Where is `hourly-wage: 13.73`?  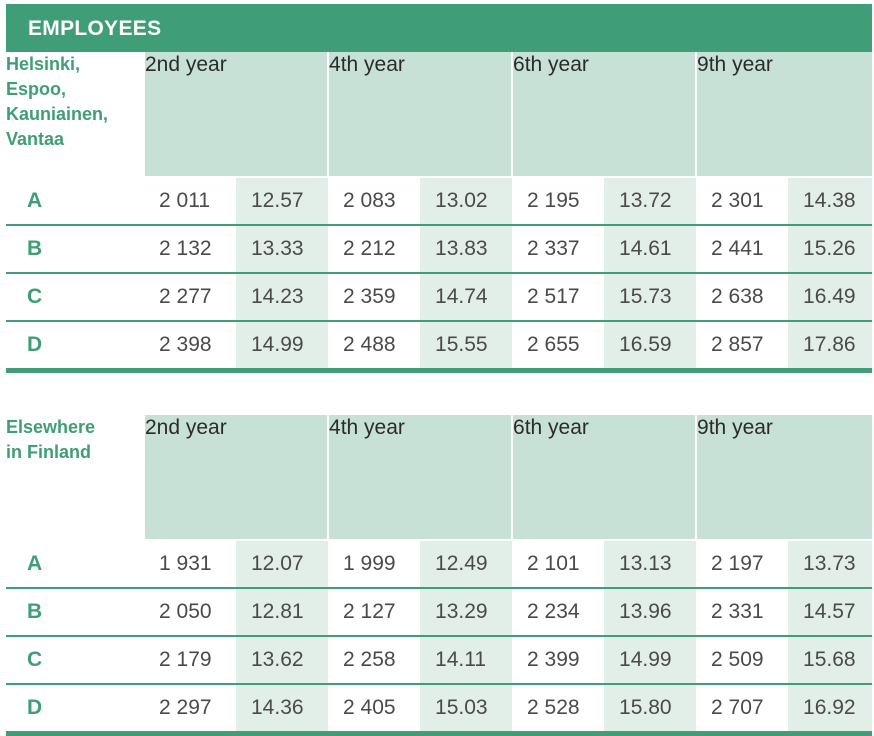 hourly-wage: 13.73 is located at coordinates (830, 564).